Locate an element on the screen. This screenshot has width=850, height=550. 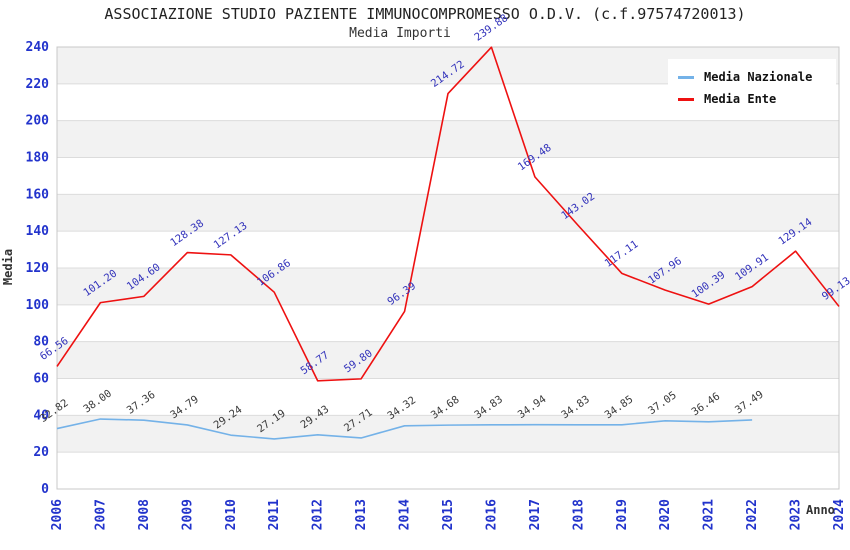
y-tick-label: 40 is located at coordinates (41, 415).